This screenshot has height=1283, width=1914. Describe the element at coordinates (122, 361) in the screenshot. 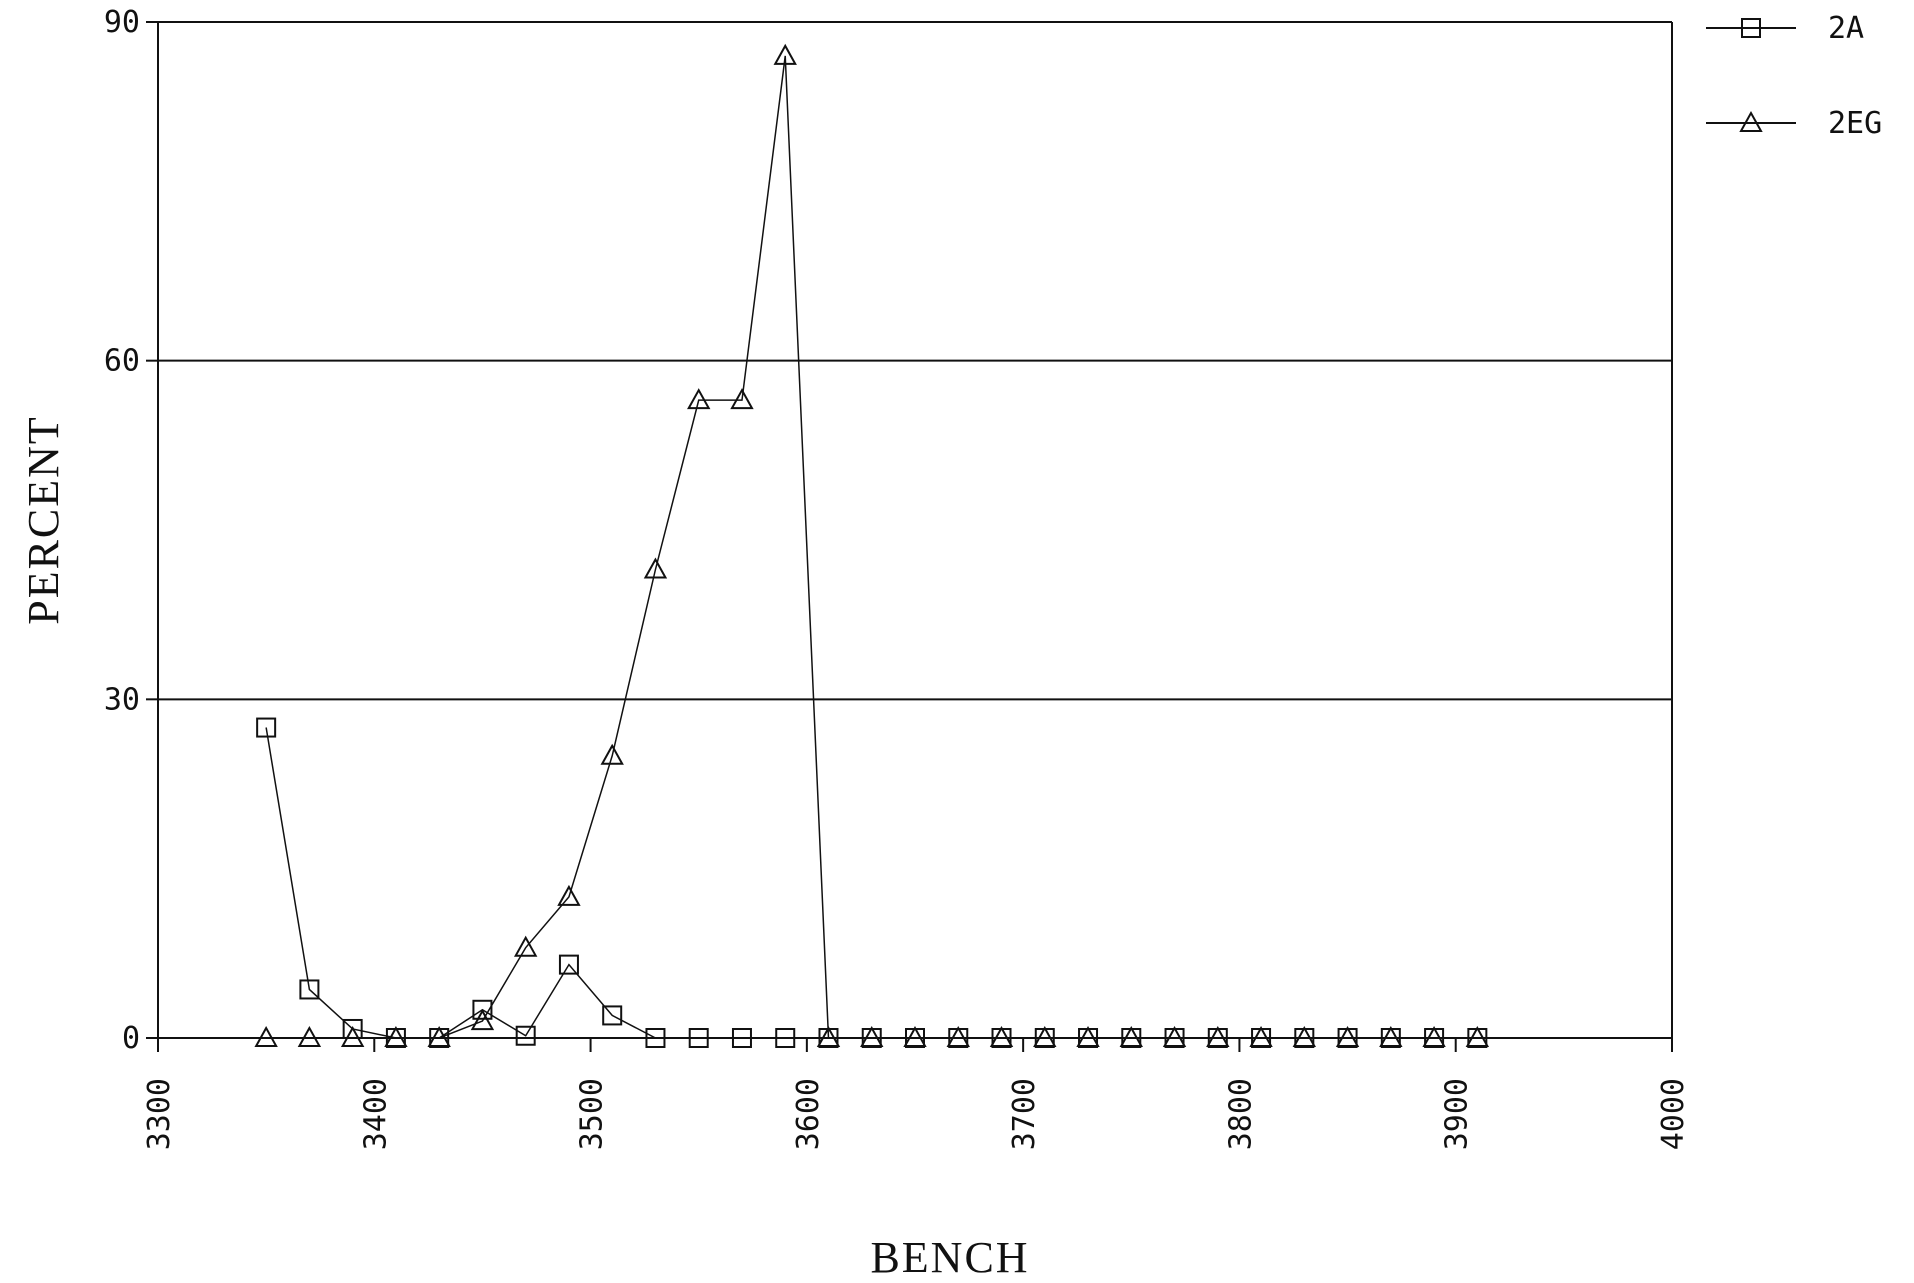

I see `y-tick-label-60: 60` at that location.